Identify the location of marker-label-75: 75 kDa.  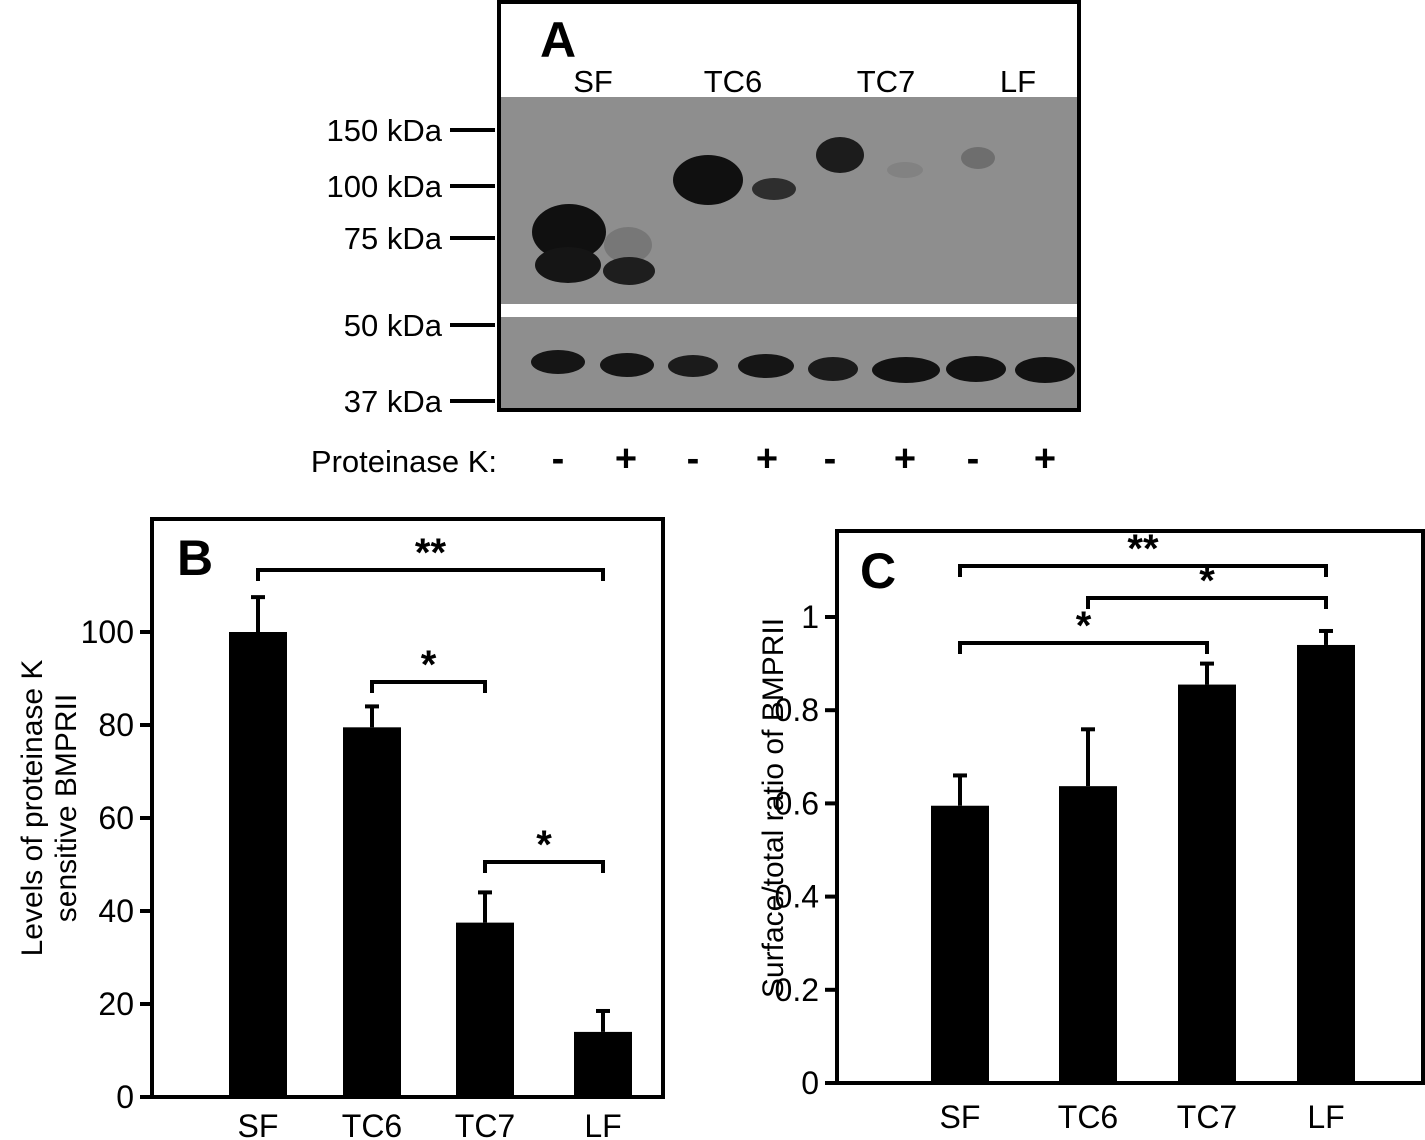
(393, 238).